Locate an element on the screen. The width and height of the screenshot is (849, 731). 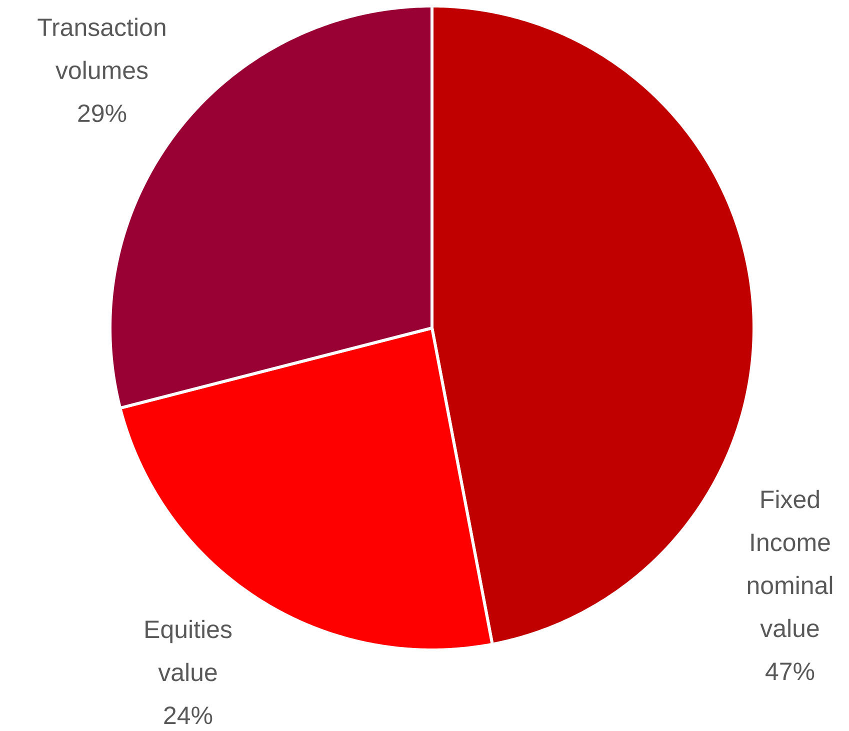
data-label: 24% is located at coordinates (188, 715).